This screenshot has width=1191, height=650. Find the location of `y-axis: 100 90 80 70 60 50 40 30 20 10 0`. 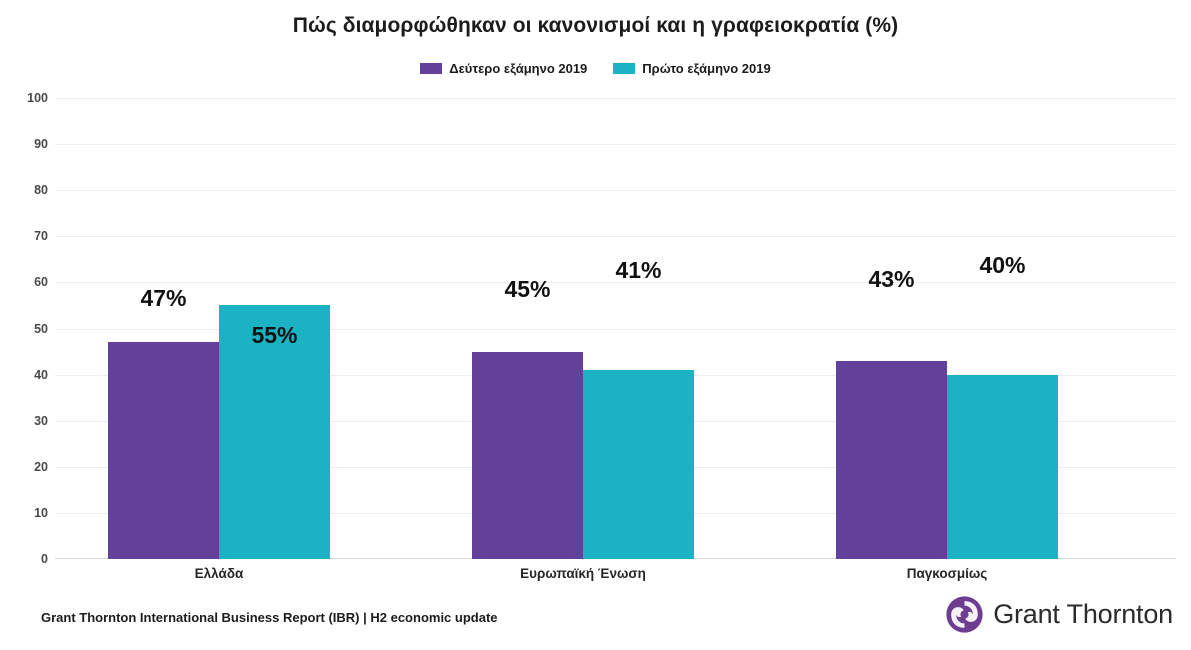

y-axis: 100 90 80 70 60 50 40 30 20 10 0 is located at coordinates (24, 328).